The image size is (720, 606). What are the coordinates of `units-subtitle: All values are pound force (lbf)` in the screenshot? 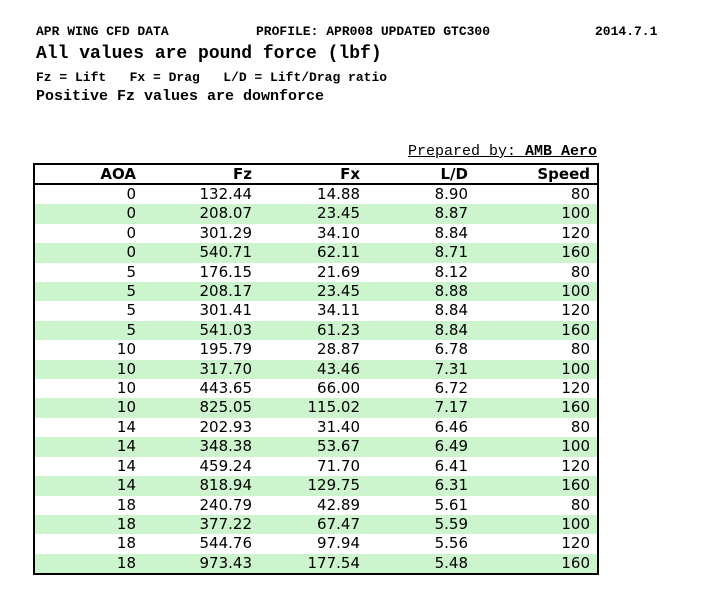 It's located at (209, 54).